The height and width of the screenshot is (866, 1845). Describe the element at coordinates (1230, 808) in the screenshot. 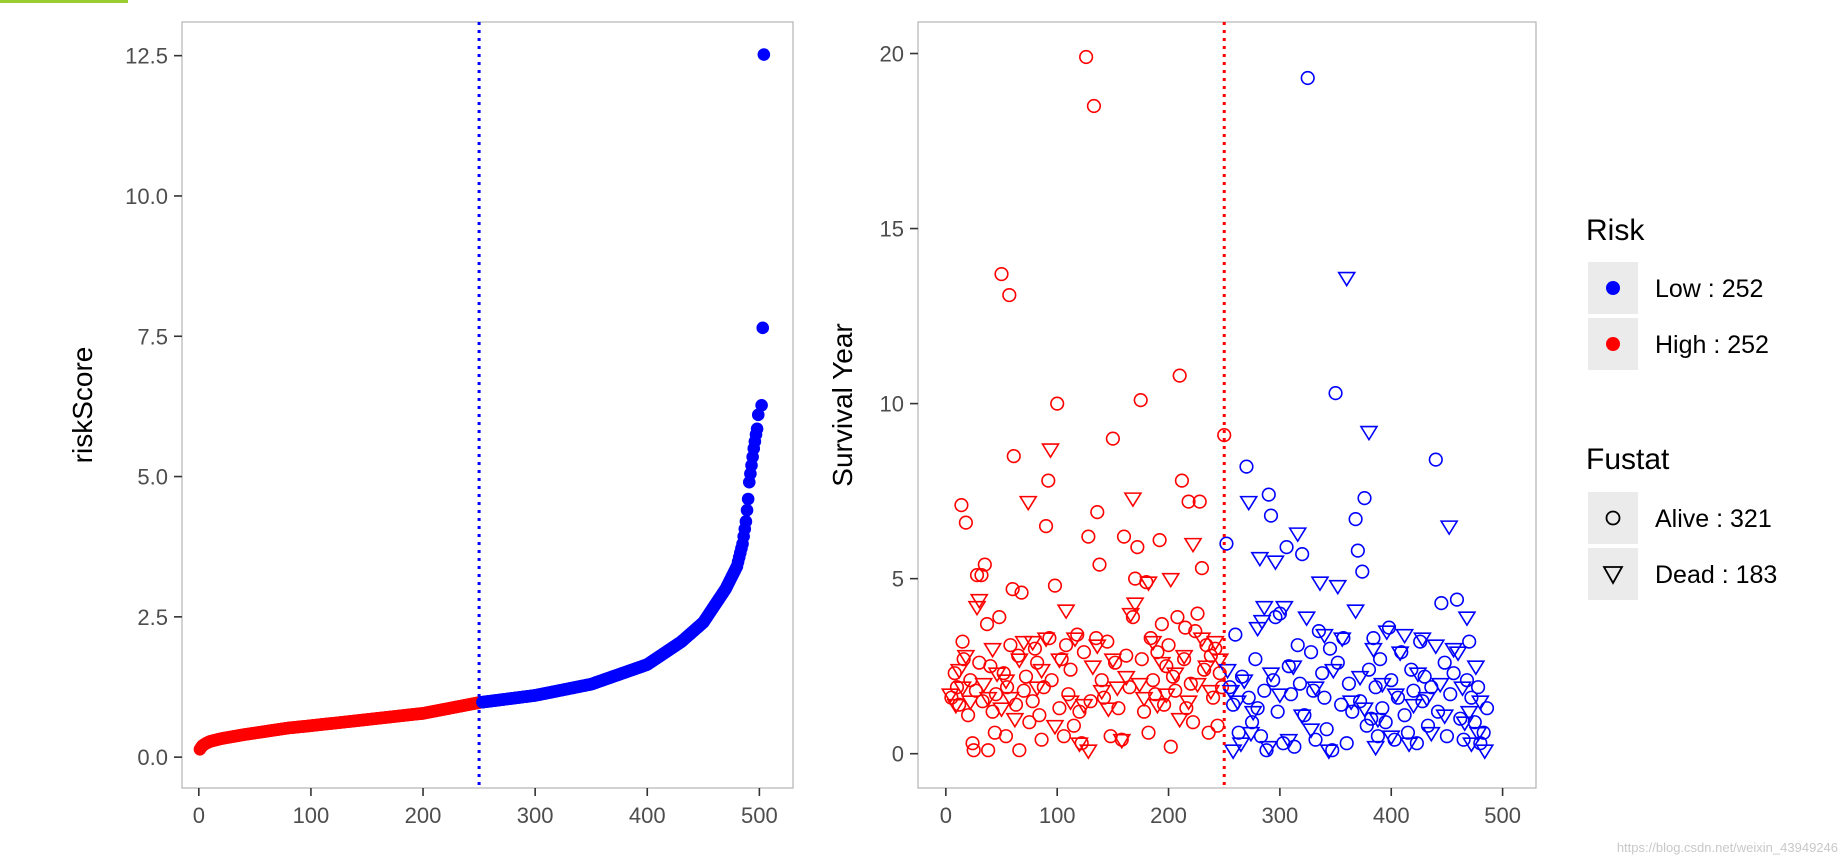

I see `right-x-ticks: 0 100 200 300 400 500` at that location.